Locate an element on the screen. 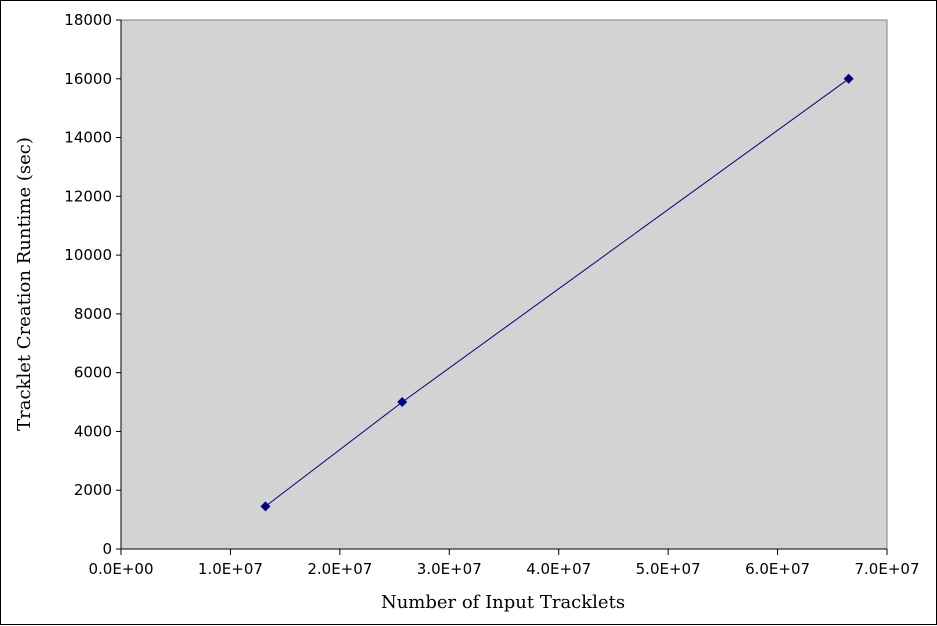 The height and width of the screenshot is (626, 937). x-tick-label: 6.0E+07 is located at coordinates (777, 569).